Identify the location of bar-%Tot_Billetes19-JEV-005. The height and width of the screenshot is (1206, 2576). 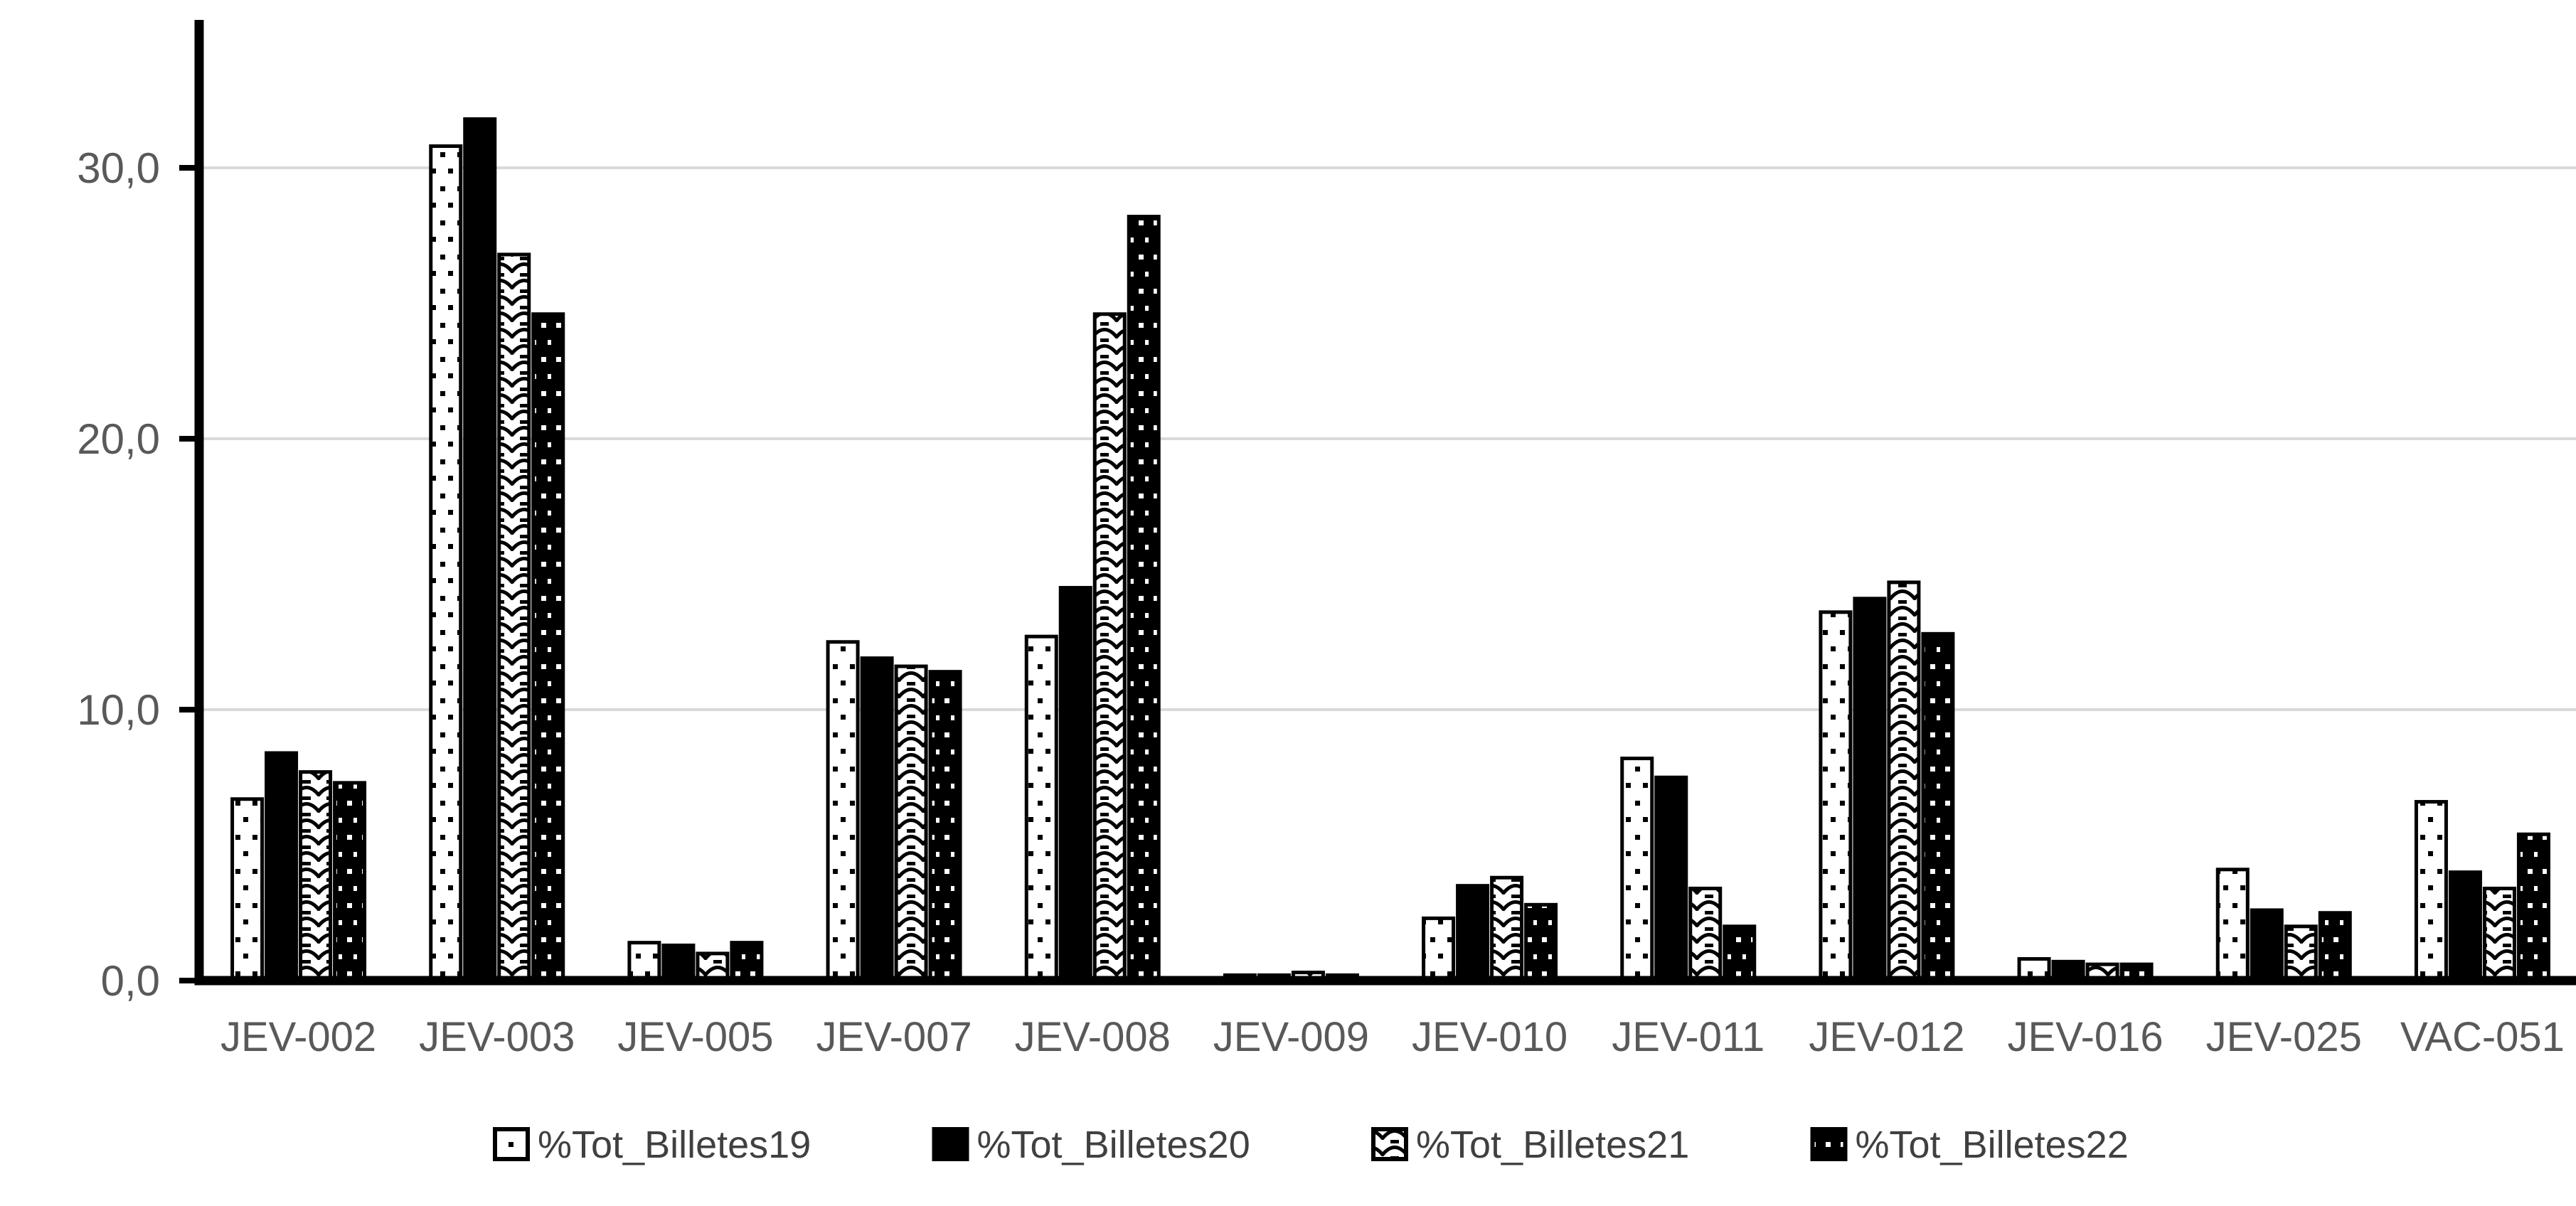
(644, 962).